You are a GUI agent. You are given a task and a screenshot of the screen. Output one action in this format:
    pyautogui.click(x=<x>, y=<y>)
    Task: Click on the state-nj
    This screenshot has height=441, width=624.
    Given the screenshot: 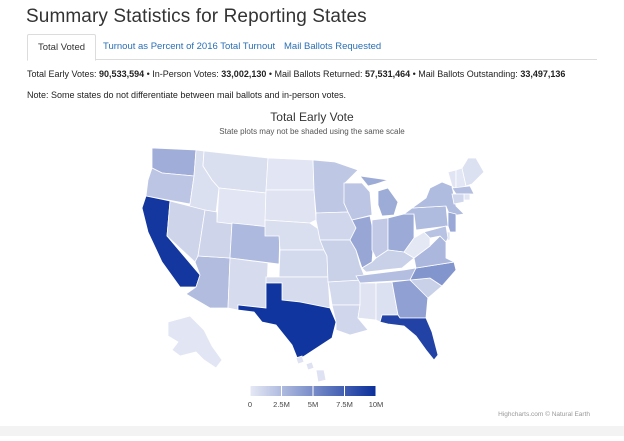 What is the action you would take?
    pyautogui.click(x=452, y=222)
    